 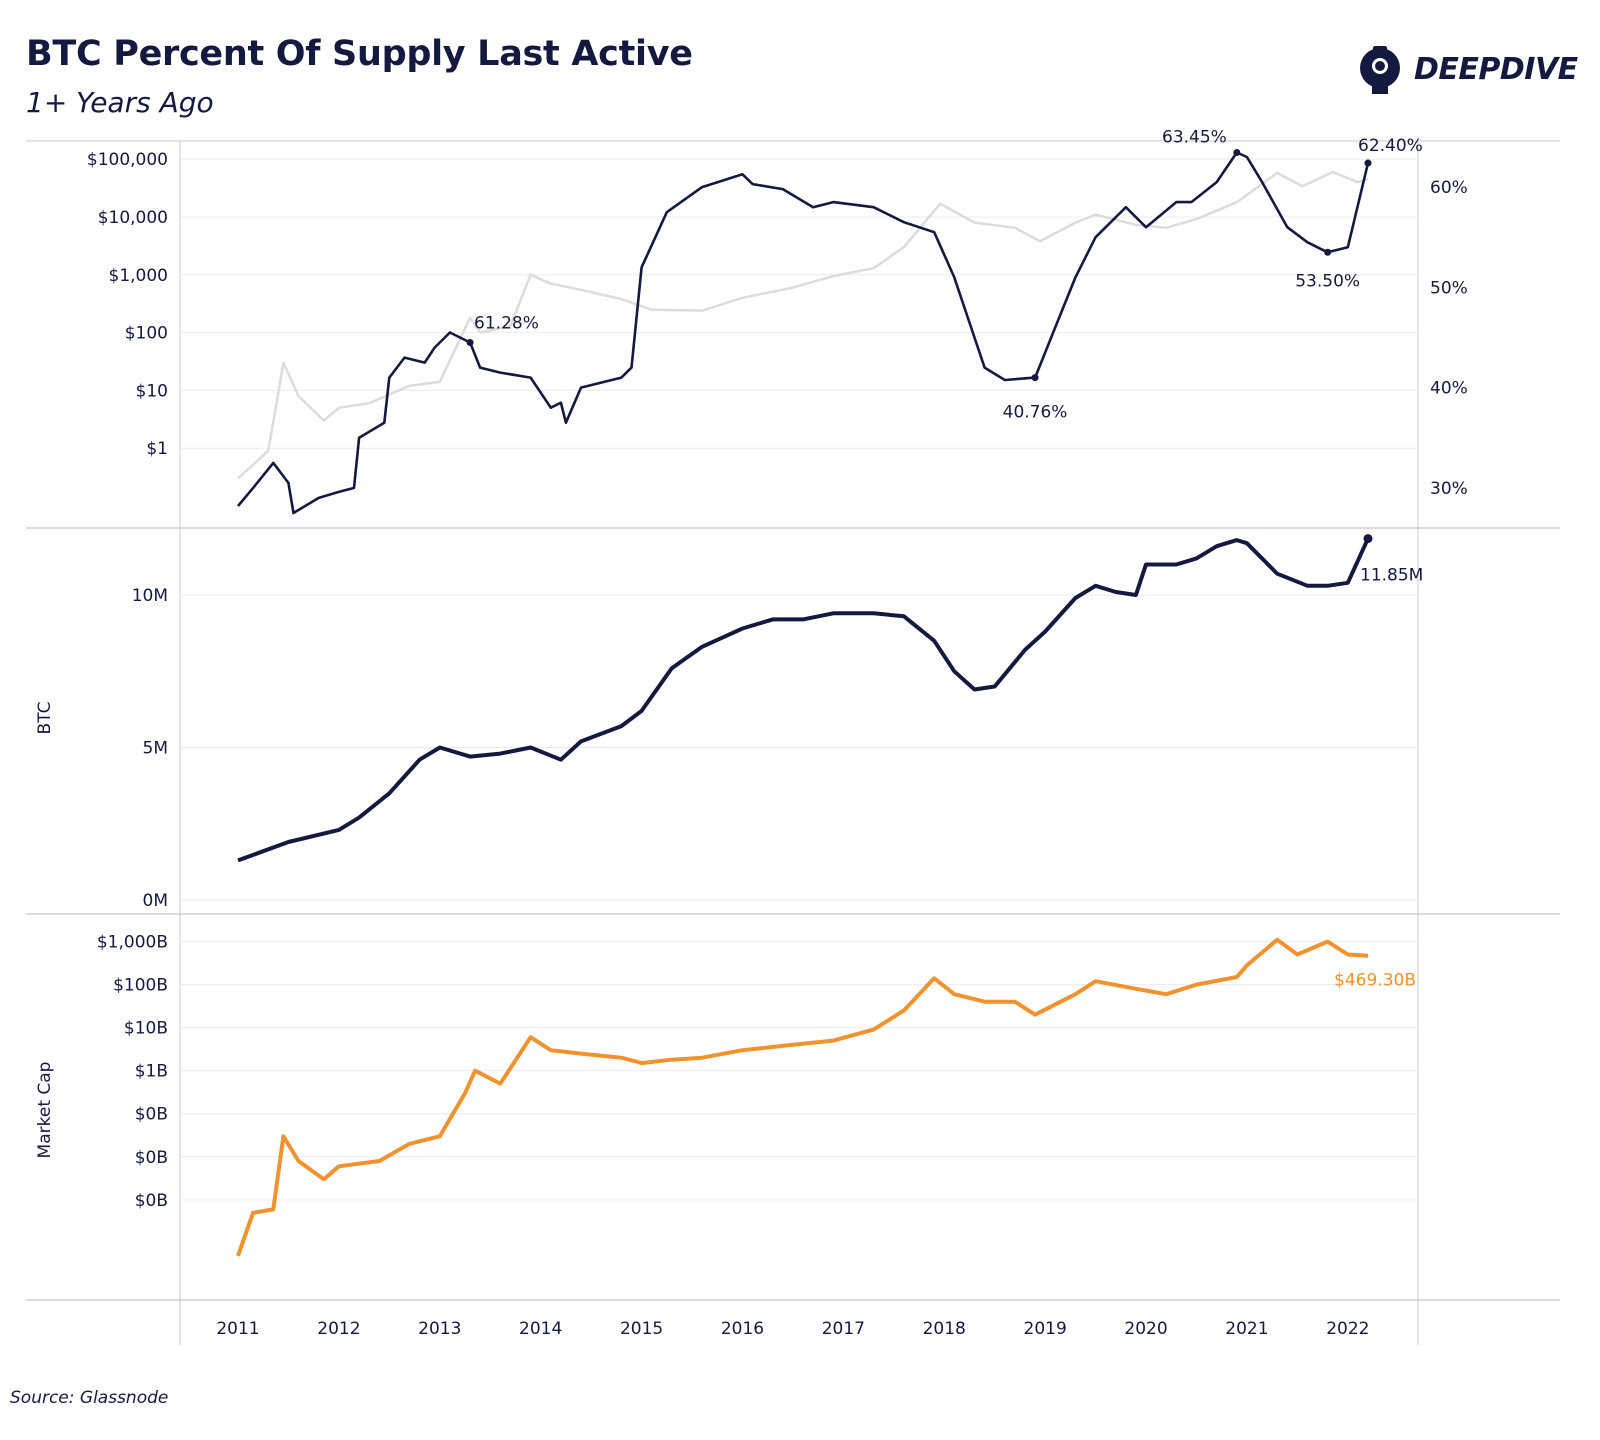 I want to click on y-tick-percent: 60%, so click(x=1449, y=188).